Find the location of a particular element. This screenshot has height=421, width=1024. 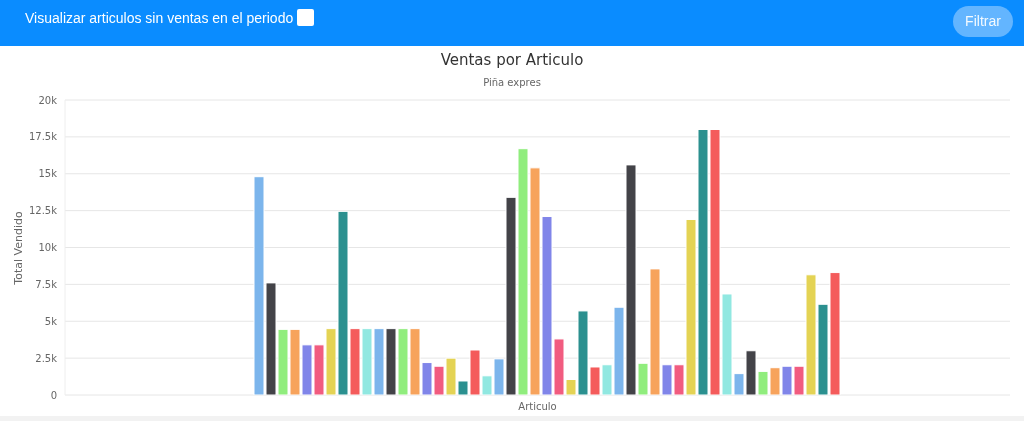

y-tick-label: 7.5k is located at coordinates (46, 284).